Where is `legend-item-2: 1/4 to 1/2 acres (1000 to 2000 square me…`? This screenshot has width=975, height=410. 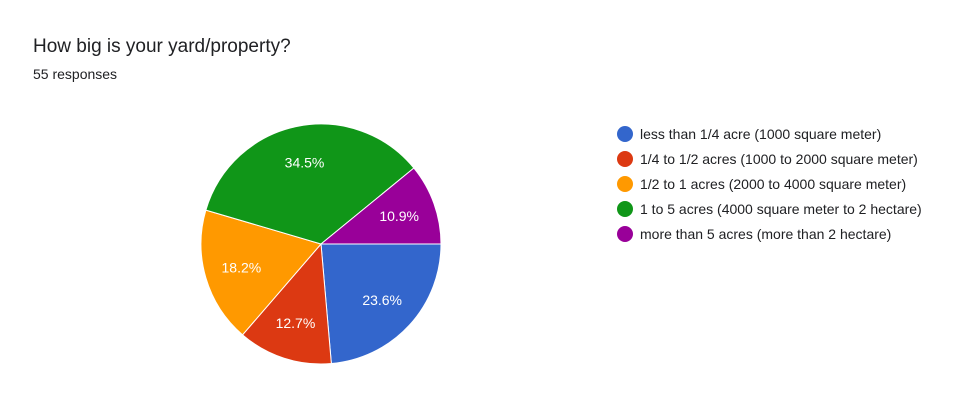 legend-item-2: 1/4 to 1/2 acres (1000 to 2000 square me… is located at coordinates (777, 159).